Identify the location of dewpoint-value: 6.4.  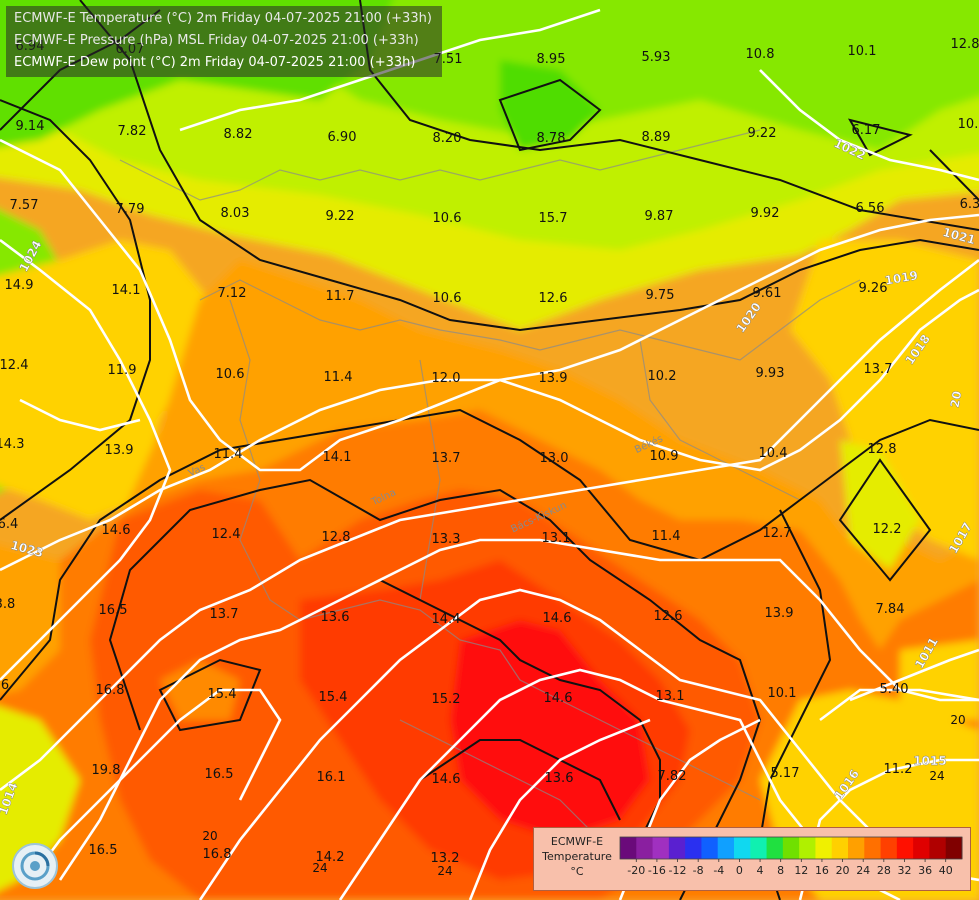
(9, 524).